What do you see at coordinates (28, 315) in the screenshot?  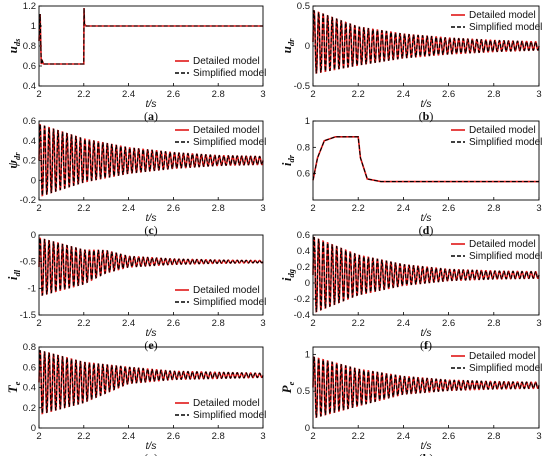 I see `y-tick-label: -1.5` at bounding box center [28, 315].